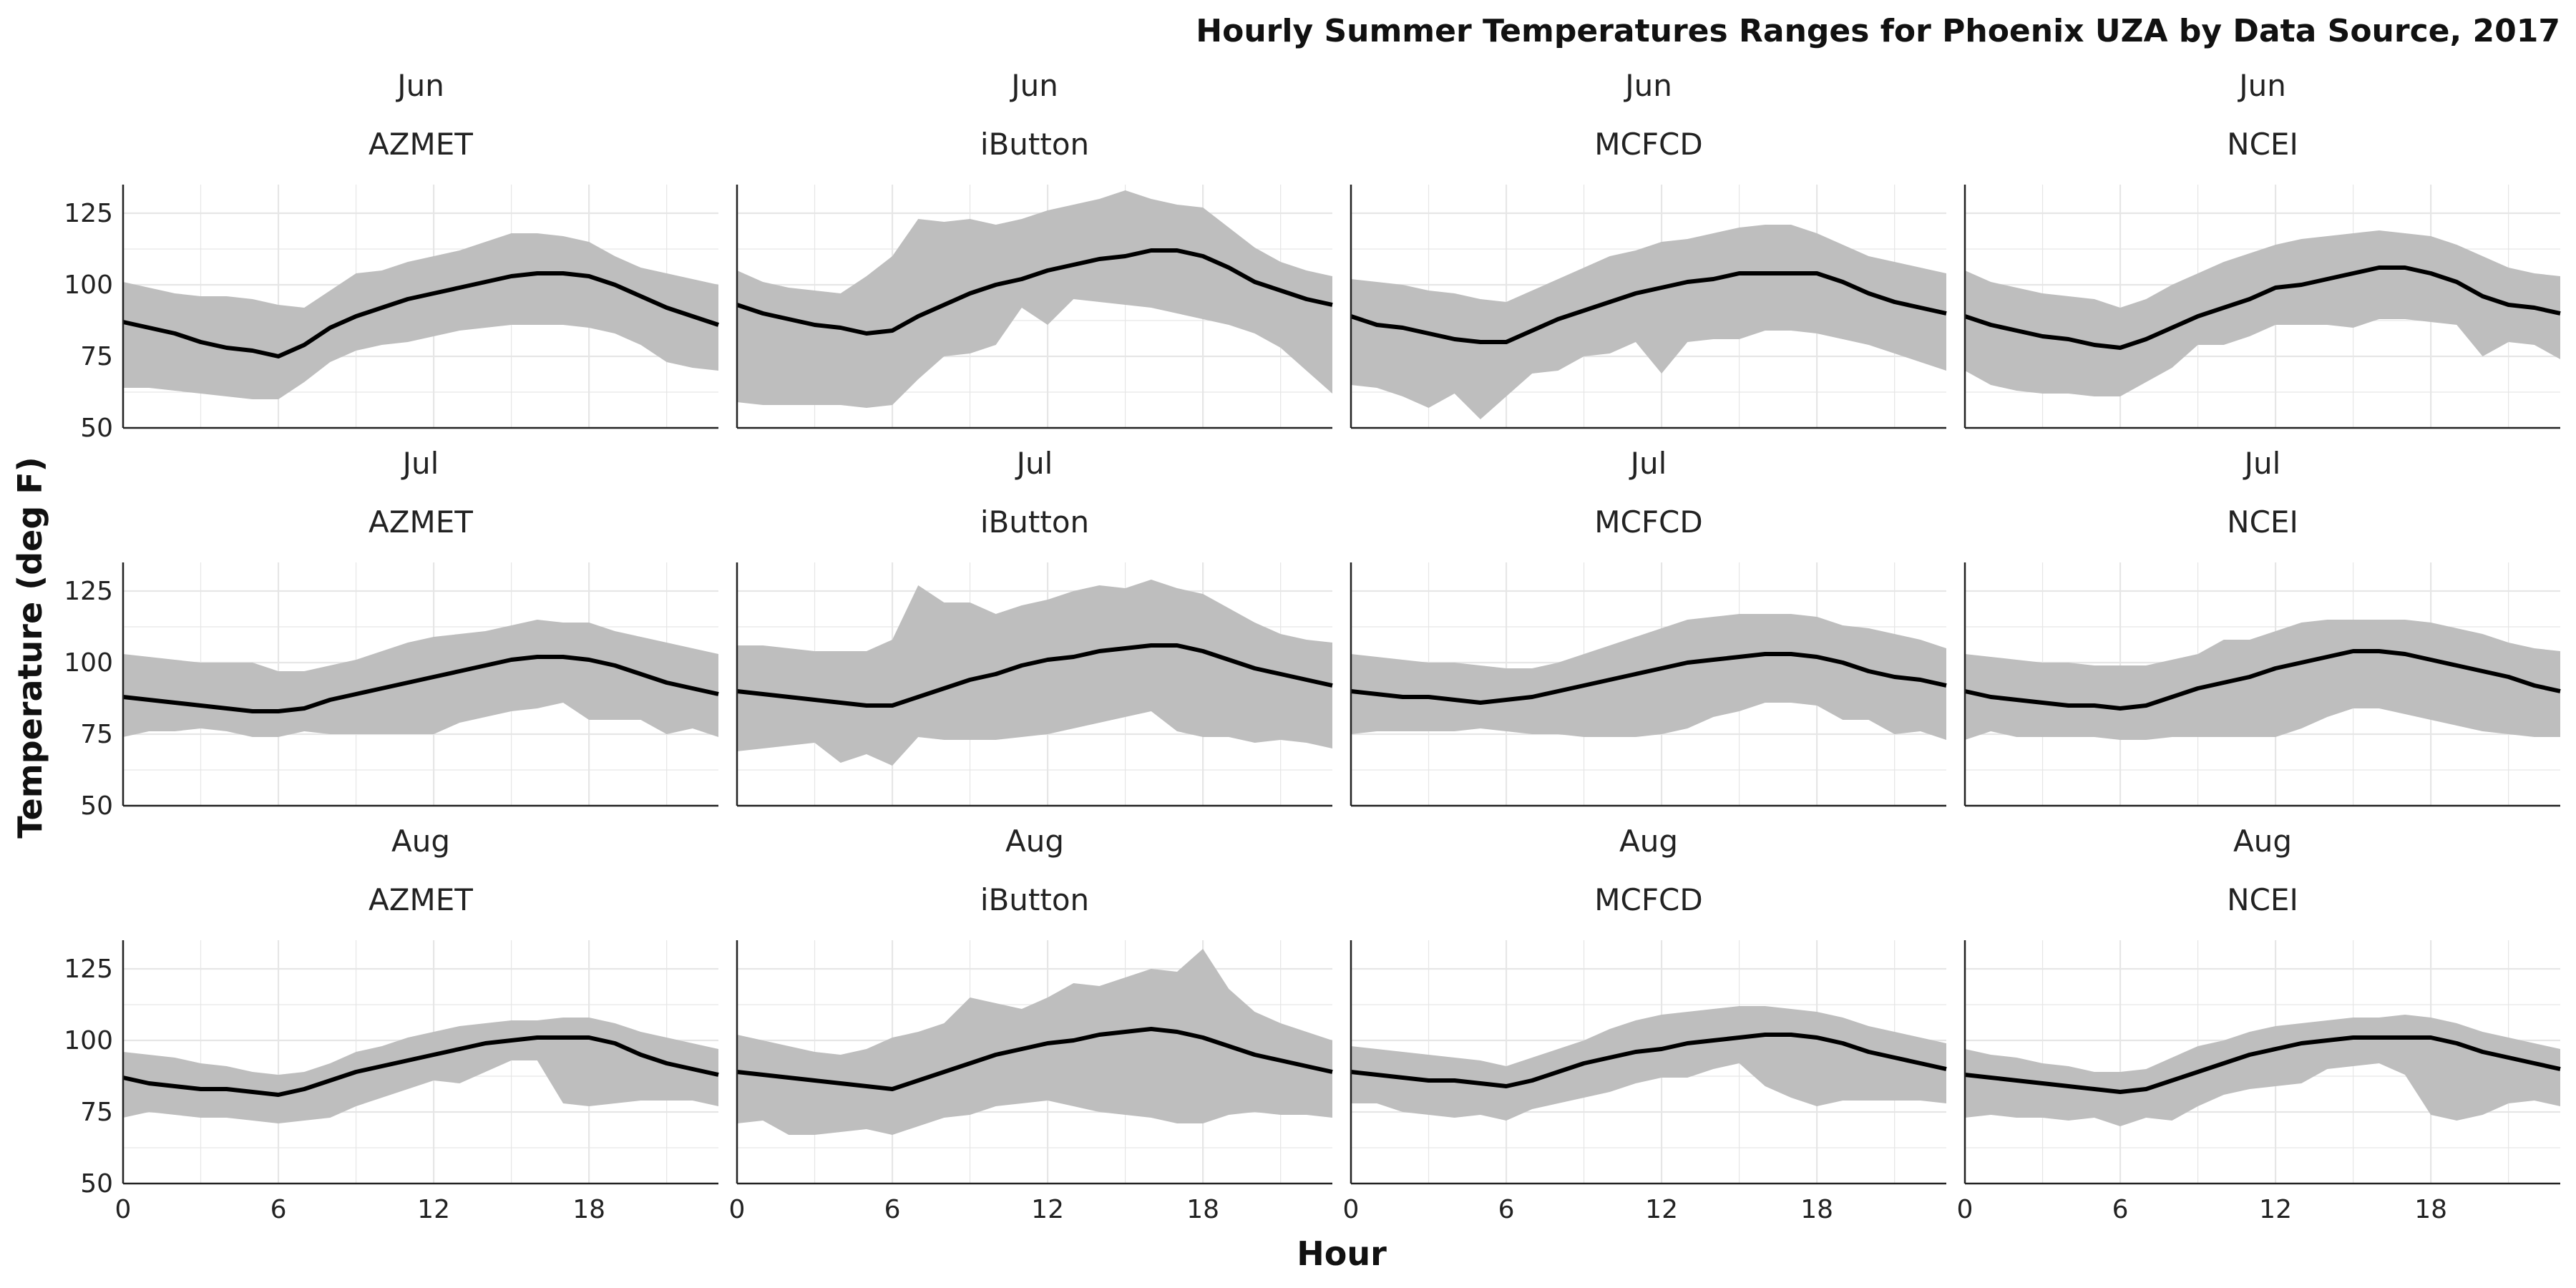 The width and height of the screenshot is (2576, 1288). I want to click on panel-jun-ncei: Jun NCEI, so click(2262, 248).